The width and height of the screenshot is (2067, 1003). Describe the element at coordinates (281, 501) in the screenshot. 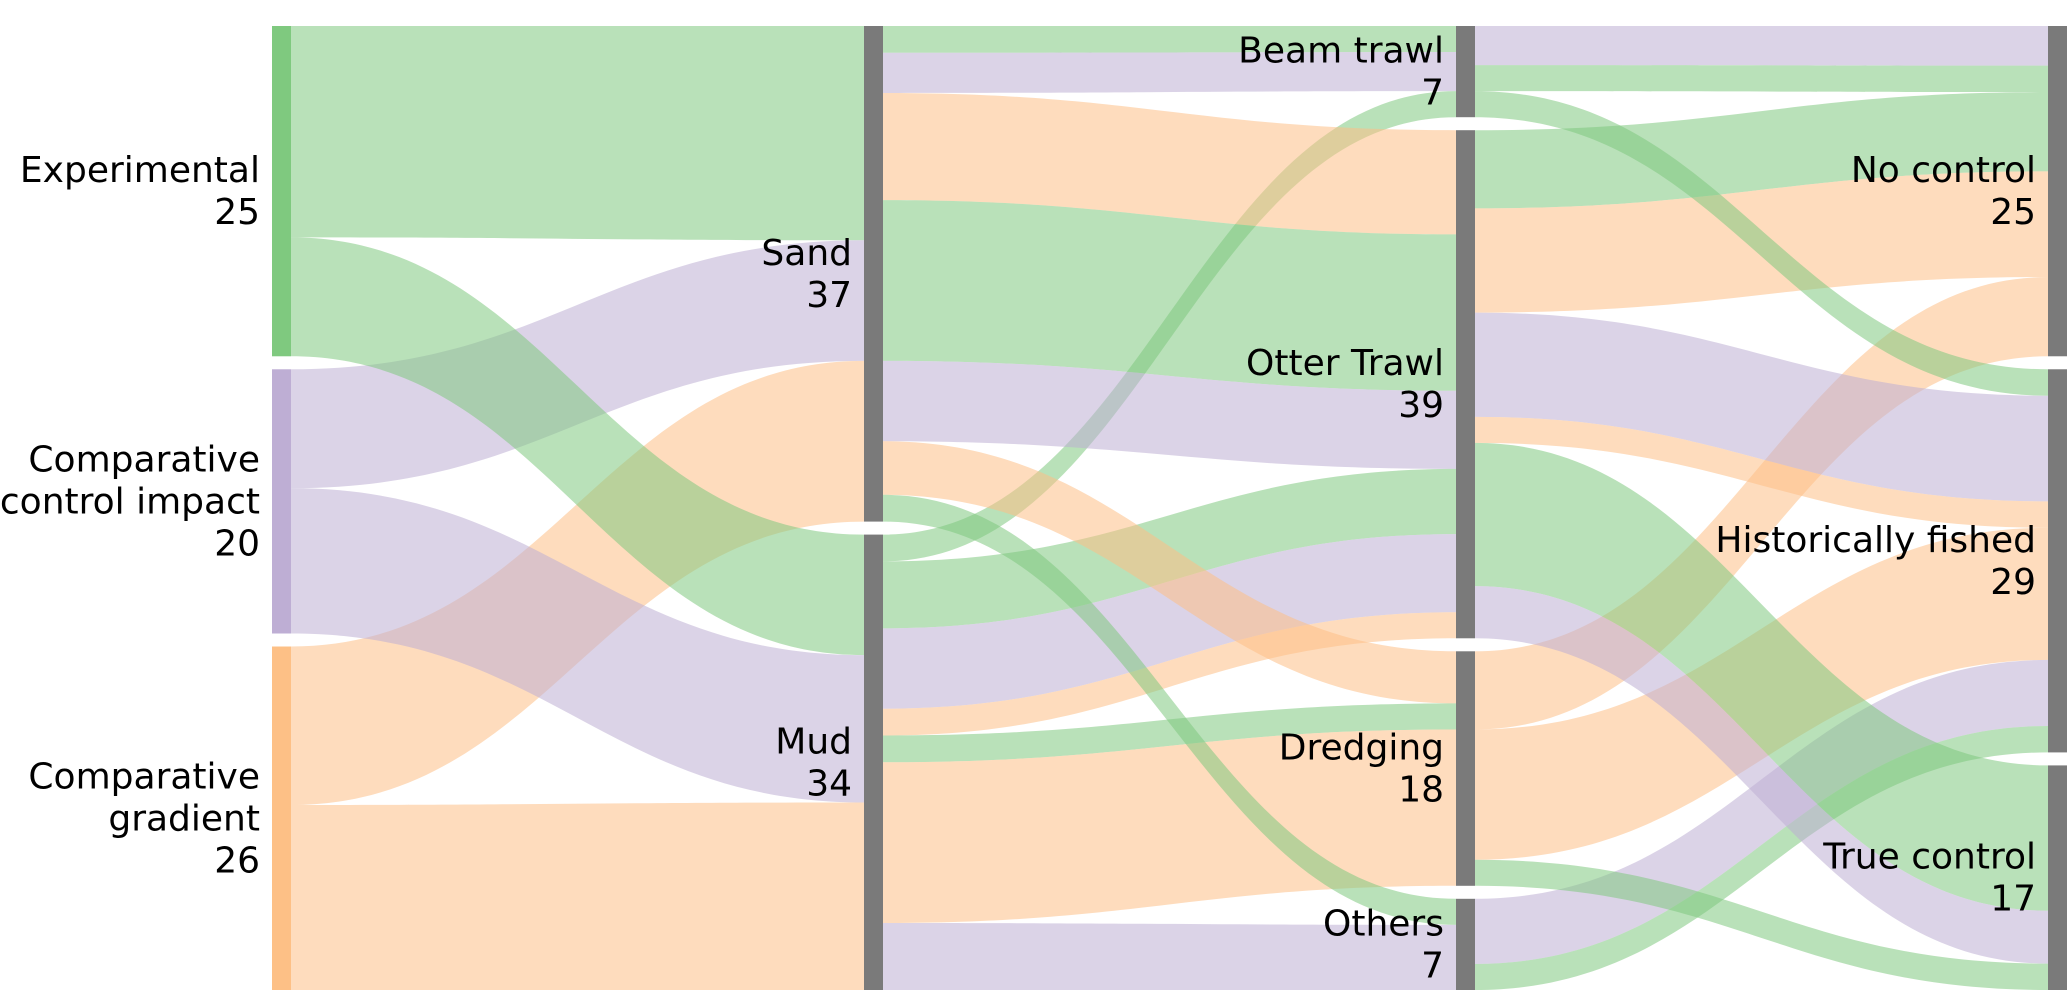

I see `node-comparative-control-impact` at that location.